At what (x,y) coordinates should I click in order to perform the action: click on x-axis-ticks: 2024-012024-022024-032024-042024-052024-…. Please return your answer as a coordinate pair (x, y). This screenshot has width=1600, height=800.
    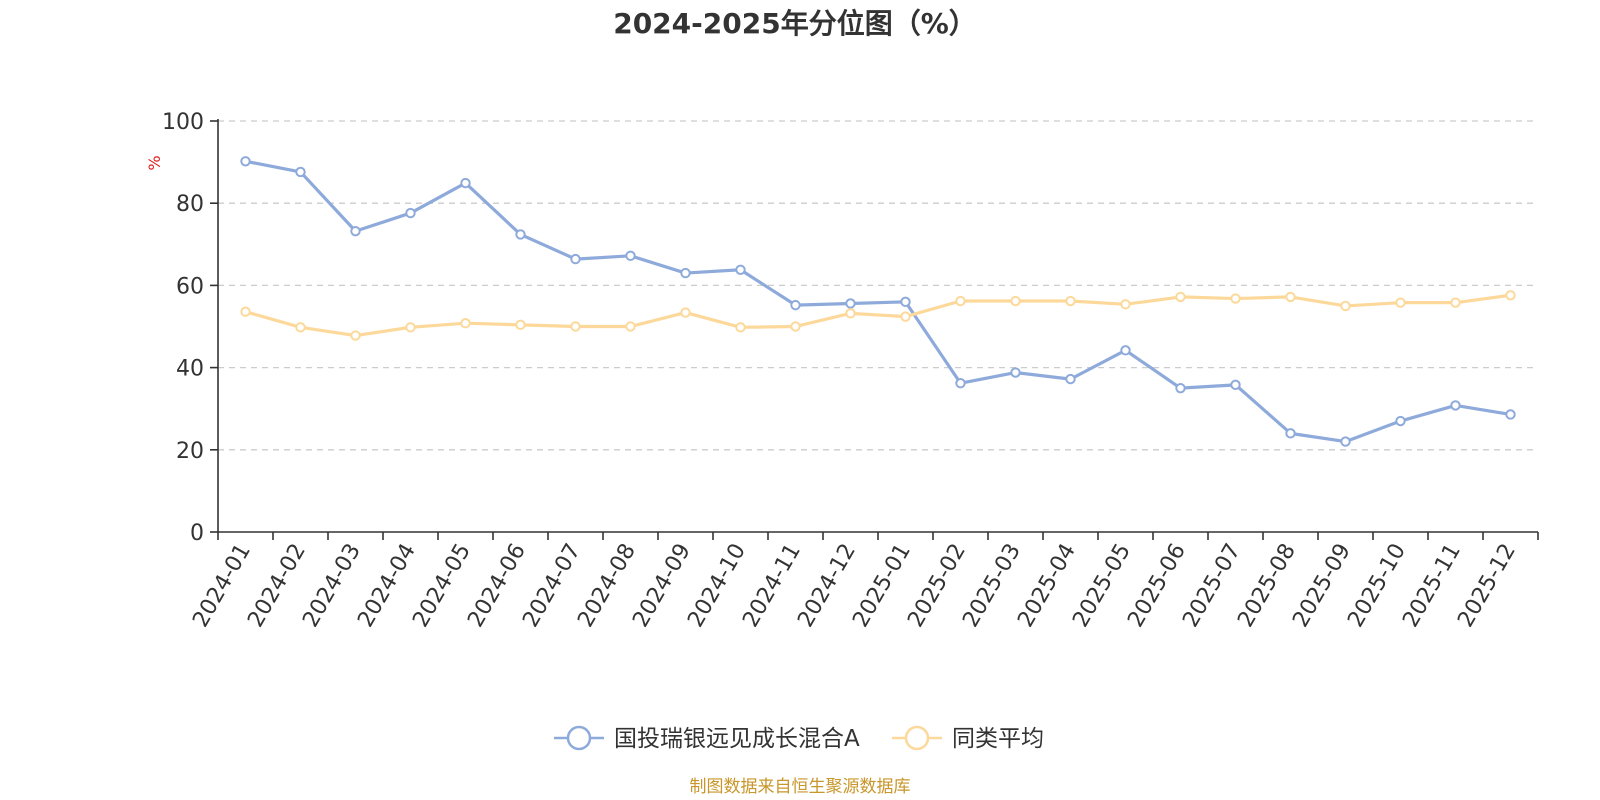
    Looking at the image, I should click on (863, 582).